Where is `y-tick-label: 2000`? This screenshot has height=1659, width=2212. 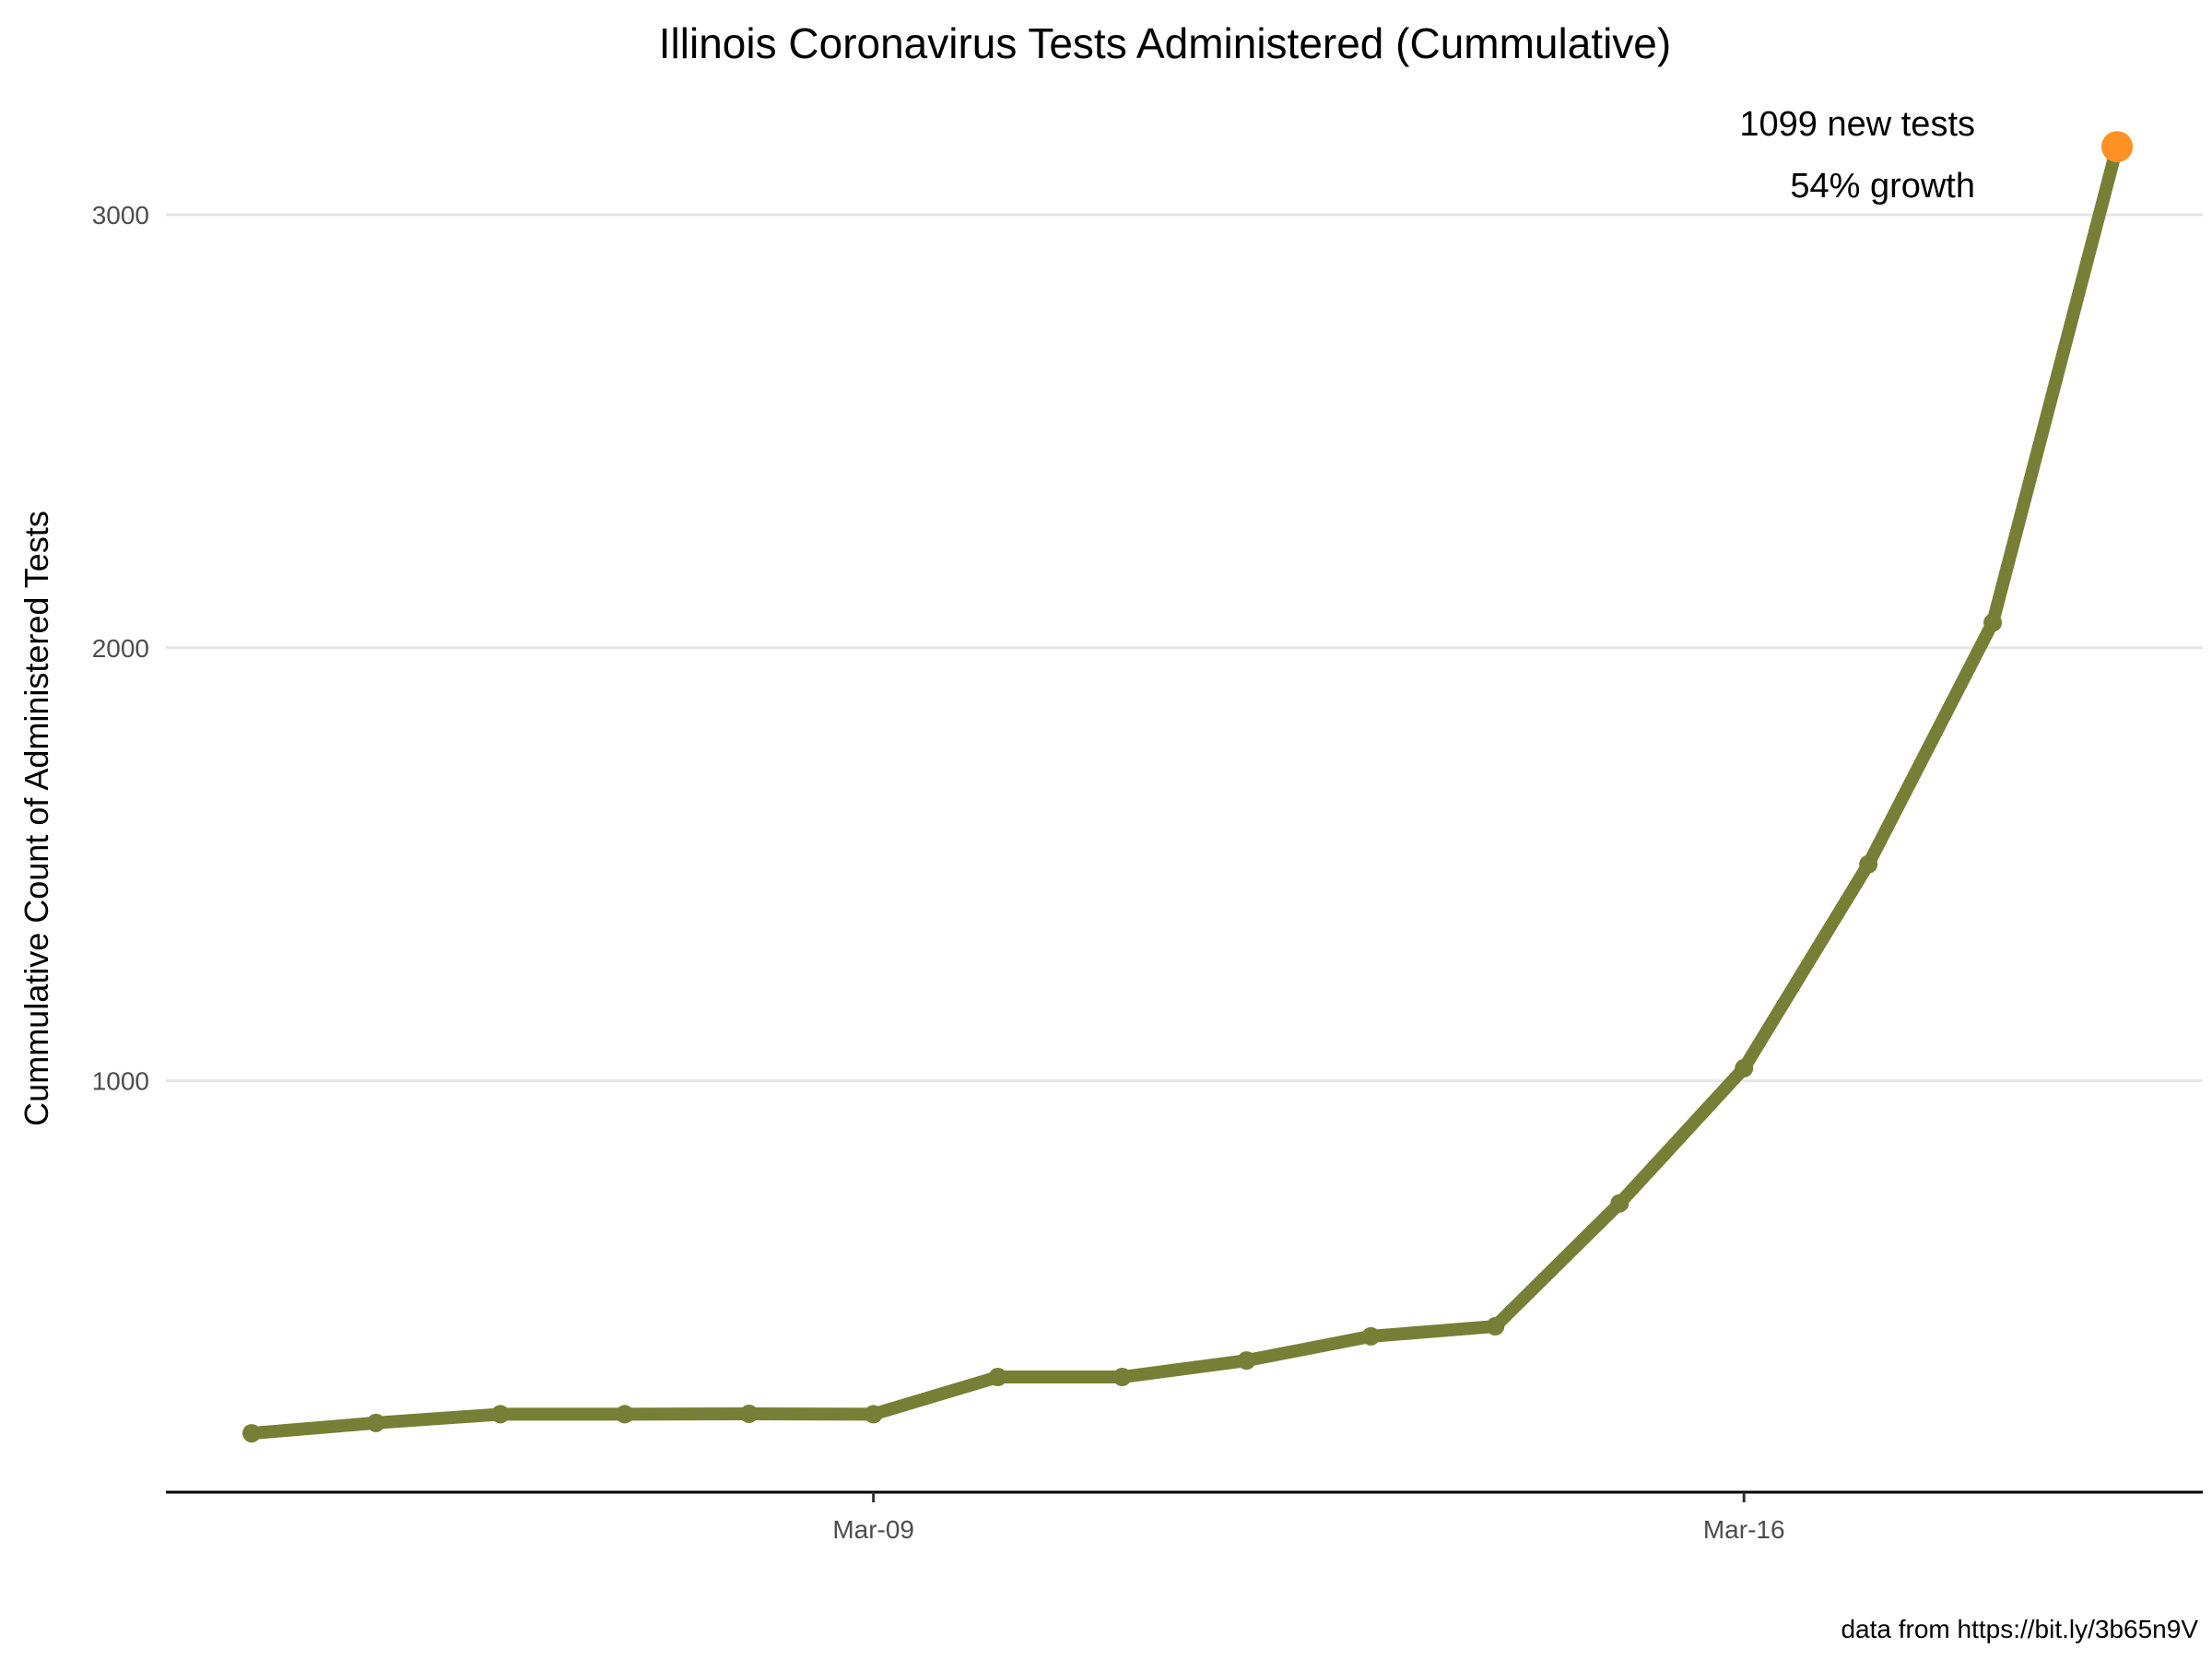
y-tick-label: 2000 is located at coordinates (120, 648).